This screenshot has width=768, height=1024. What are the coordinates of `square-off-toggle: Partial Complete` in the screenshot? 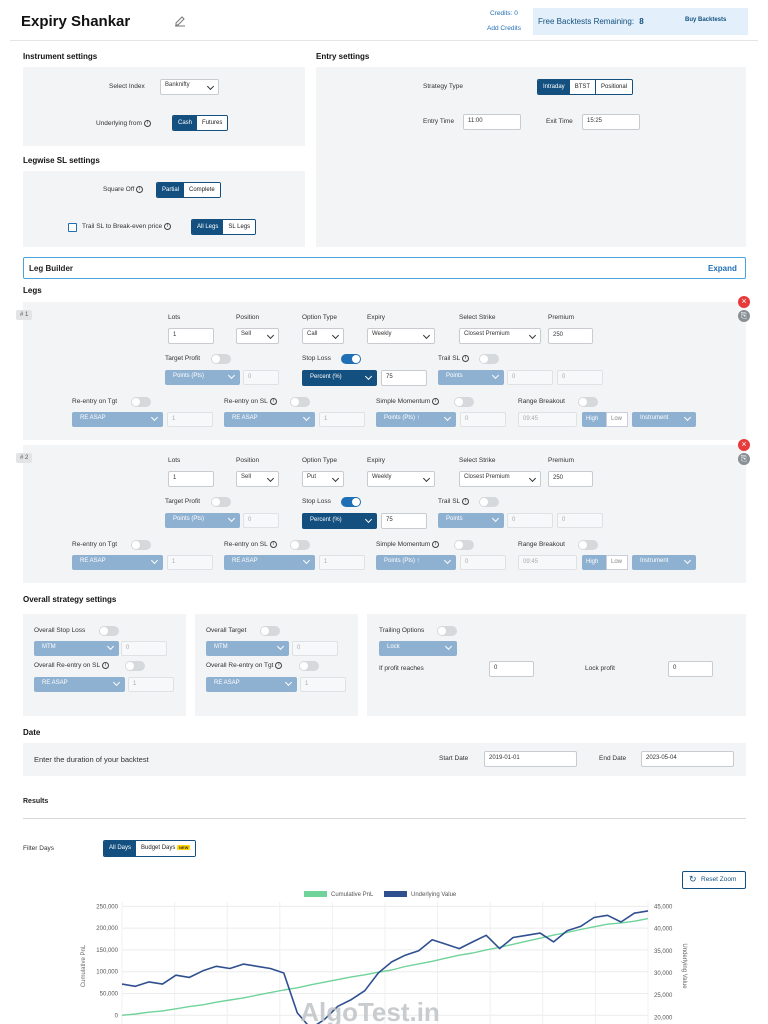 It's located at (188, 190).